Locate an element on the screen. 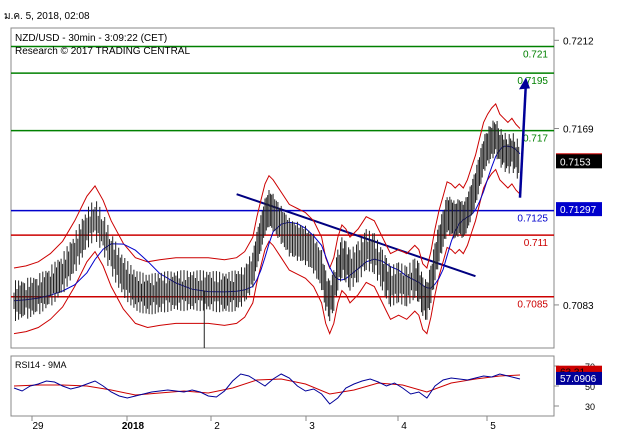  x-axis-layer: 29 2018 2 3 4 5 is located at coordinates (263, 424).